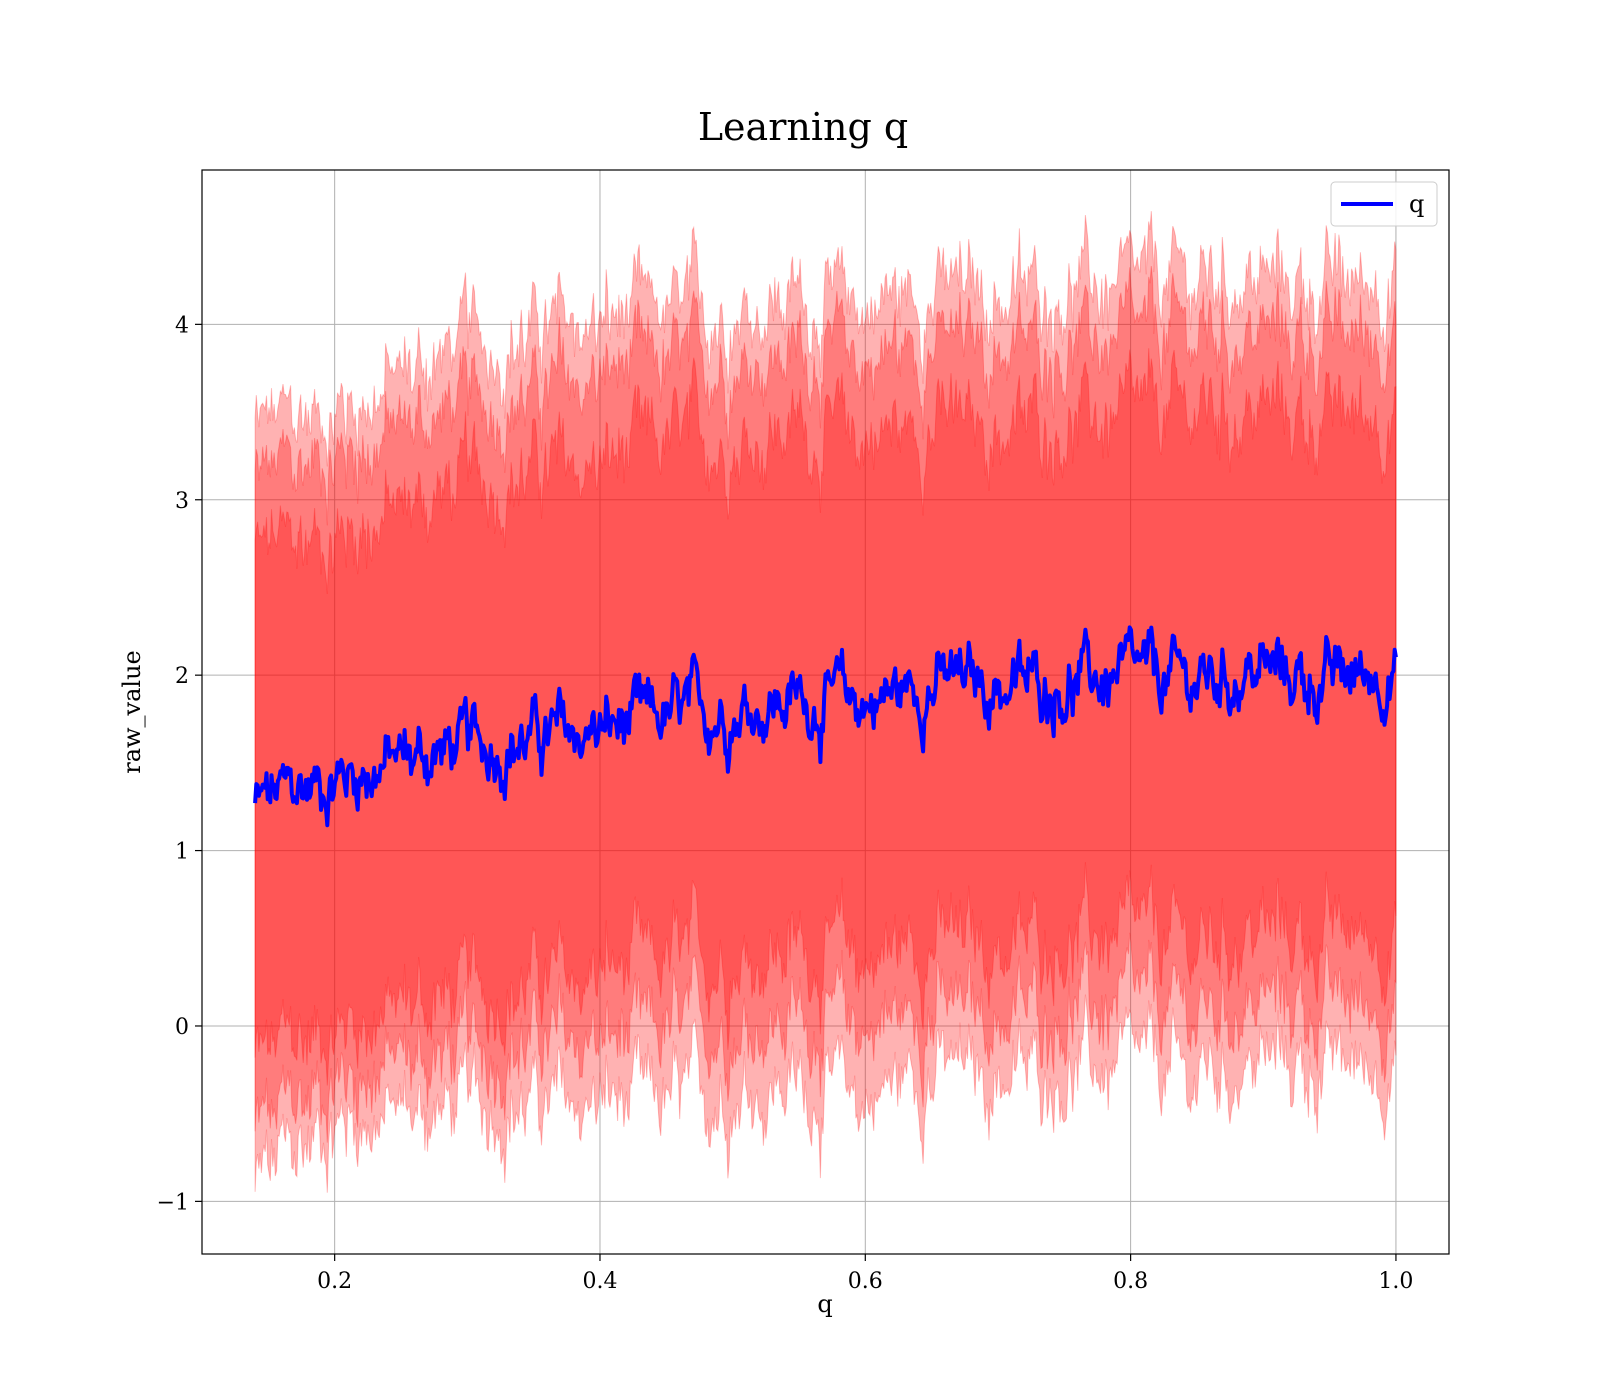 The width and height of the screenshot is (1600, 1400). Describe the element at coordinates (1130, 1281) in the screenshot. I see `x-tick-label: 0.8` at that location.